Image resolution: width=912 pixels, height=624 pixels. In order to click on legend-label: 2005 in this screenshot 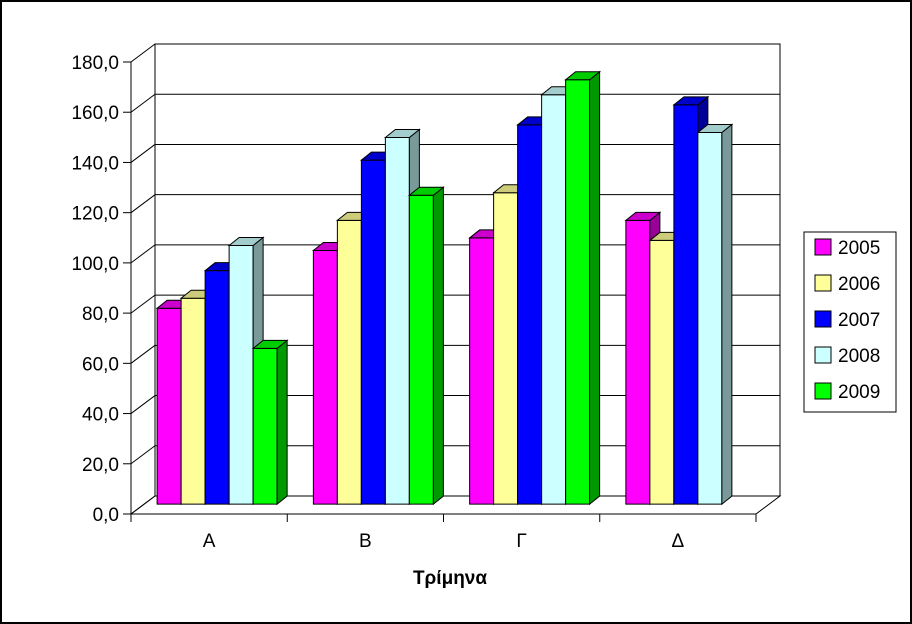, I will do `click(859, 248)`.